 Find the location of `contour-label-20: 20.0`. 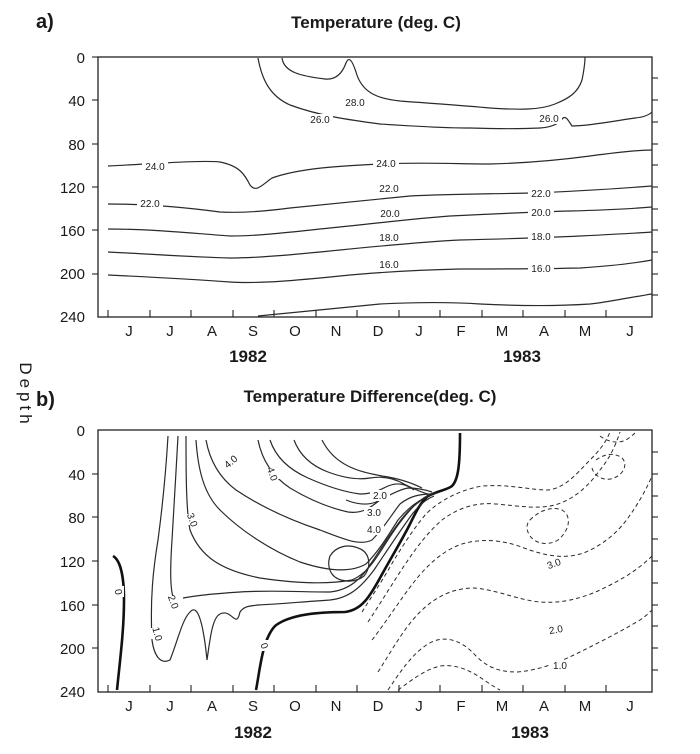

contour-label-20: 20.0 is located at coordinates (390, 214).